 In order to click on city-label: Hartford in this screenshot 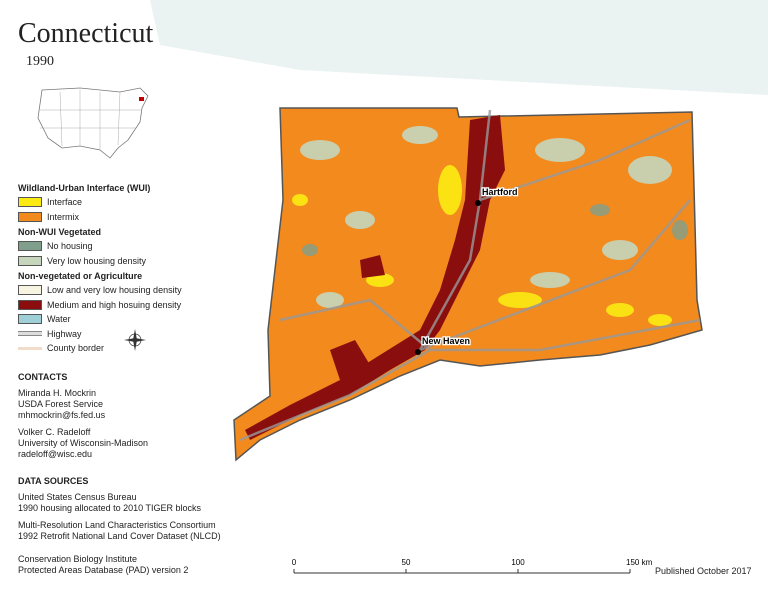, I will do `click(500, 192)`.